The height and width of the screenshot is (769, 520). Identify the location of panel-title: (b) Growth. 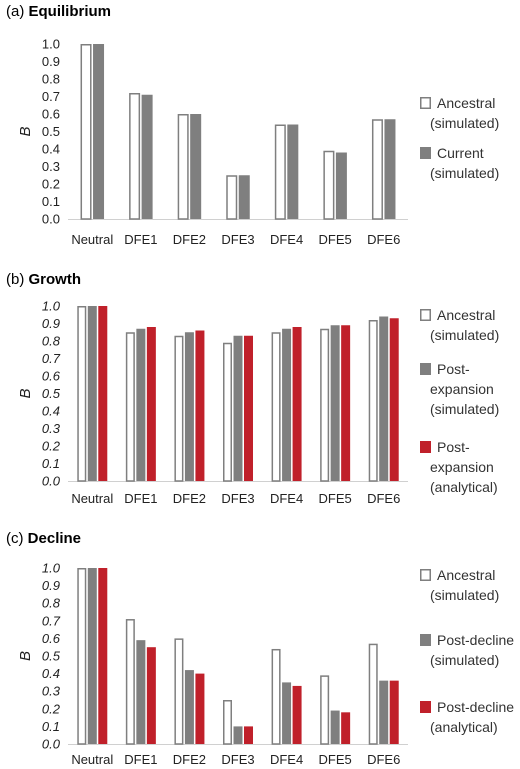
(43, 279).